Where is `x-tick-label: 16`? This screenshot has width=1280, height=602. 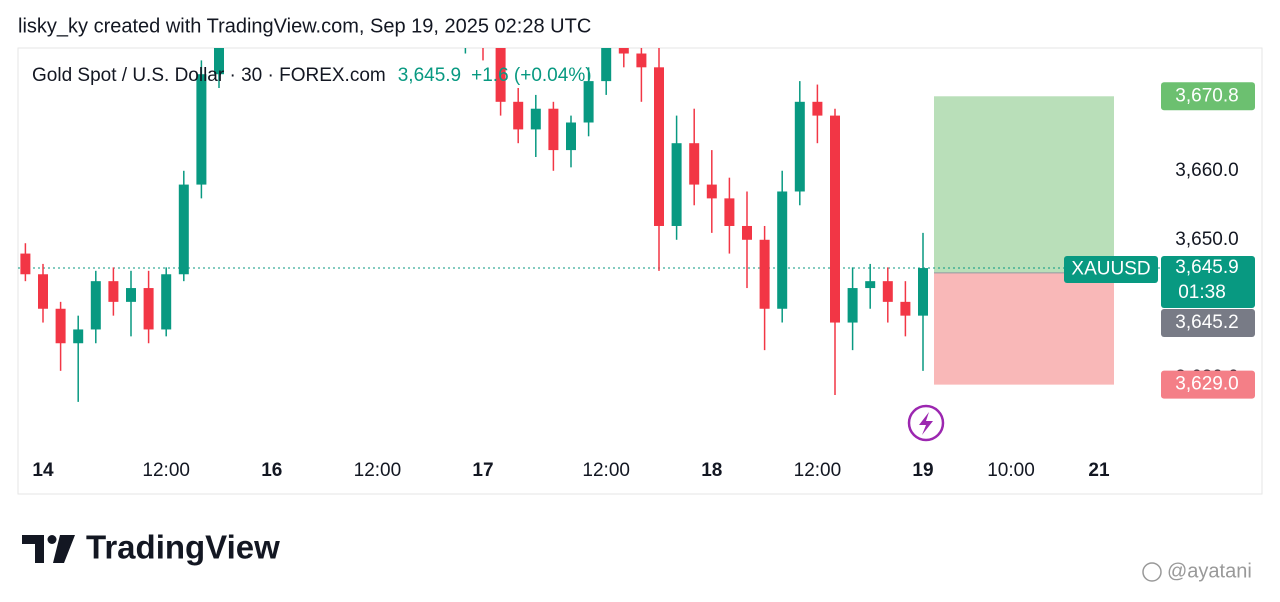 x-tick-label: 16 is located at coordinates (271, 470).